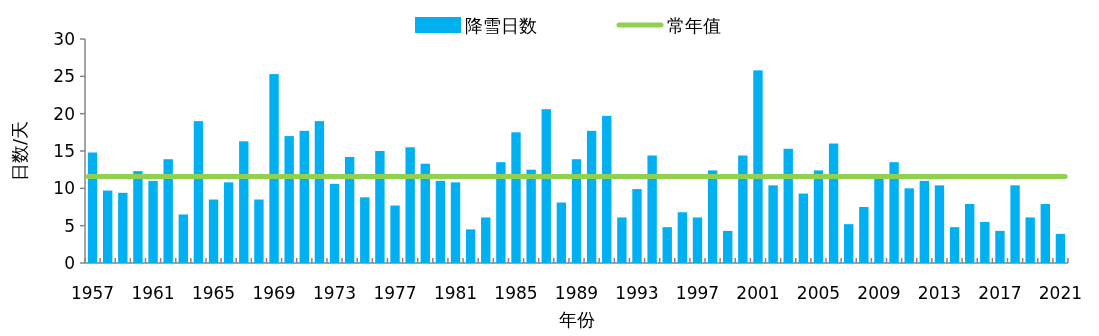 This screenshot has height=336, width=1099. I want to click on x-tick-label: 1981, so click(455, 293).